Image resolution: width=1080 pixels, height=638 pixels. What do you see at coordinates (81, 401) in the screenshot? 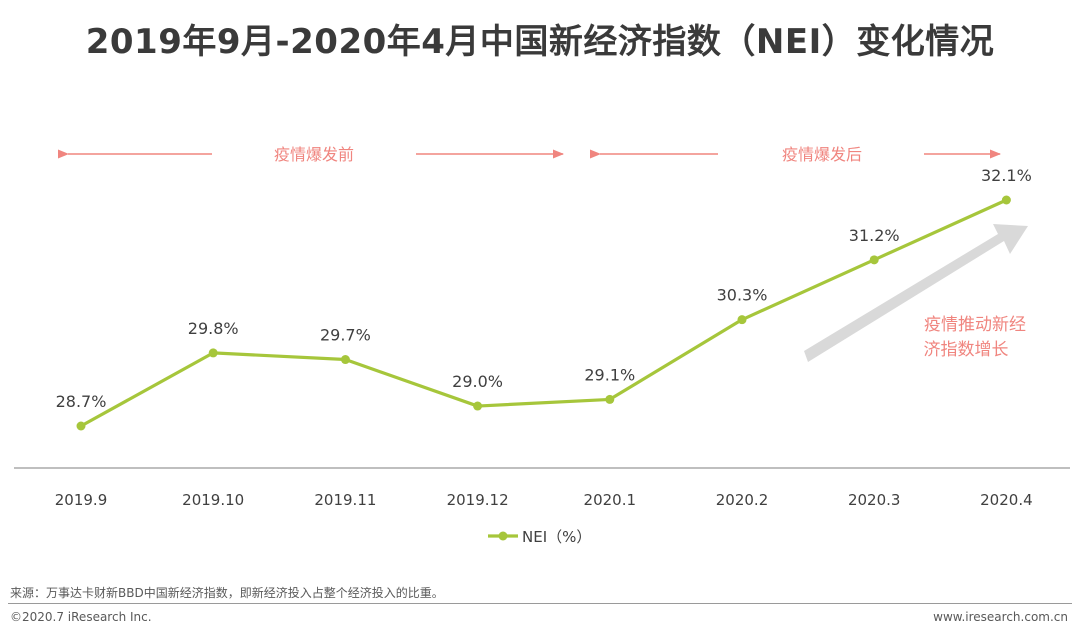
I see `data-label: 28.7%` at bounding box center [81, 401].